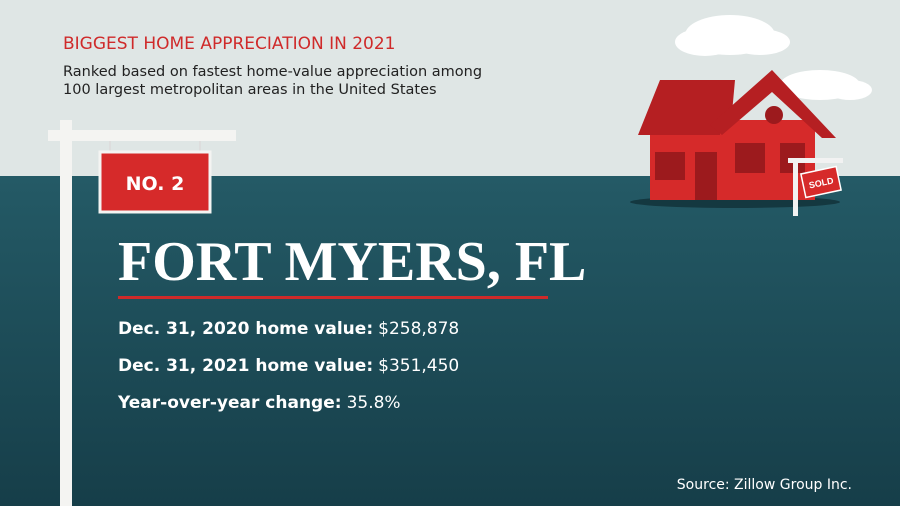  I want to click on stat: Year-over-year change: 35.8%, so click(259, 403).